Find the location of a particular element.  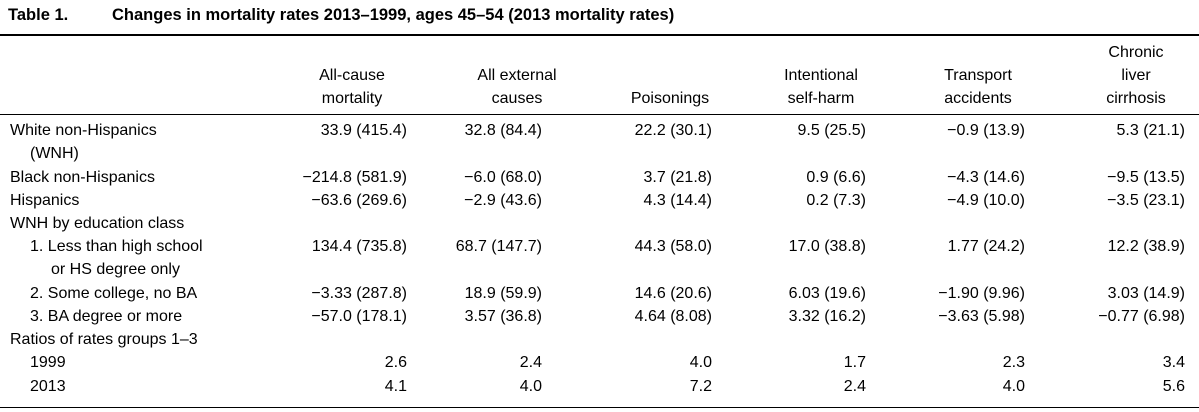

header-rule is located at coordinates (599, 114).